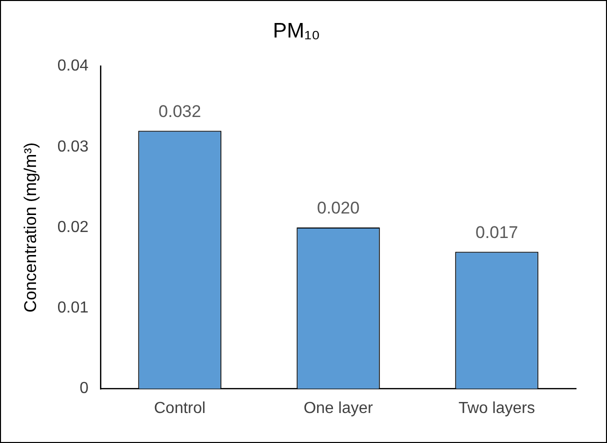 This screenshot has height=443, width=607. Describe the element at coordinates (73, 308) in the screenshot. I see `y-tick-label: 0.01` at that location.